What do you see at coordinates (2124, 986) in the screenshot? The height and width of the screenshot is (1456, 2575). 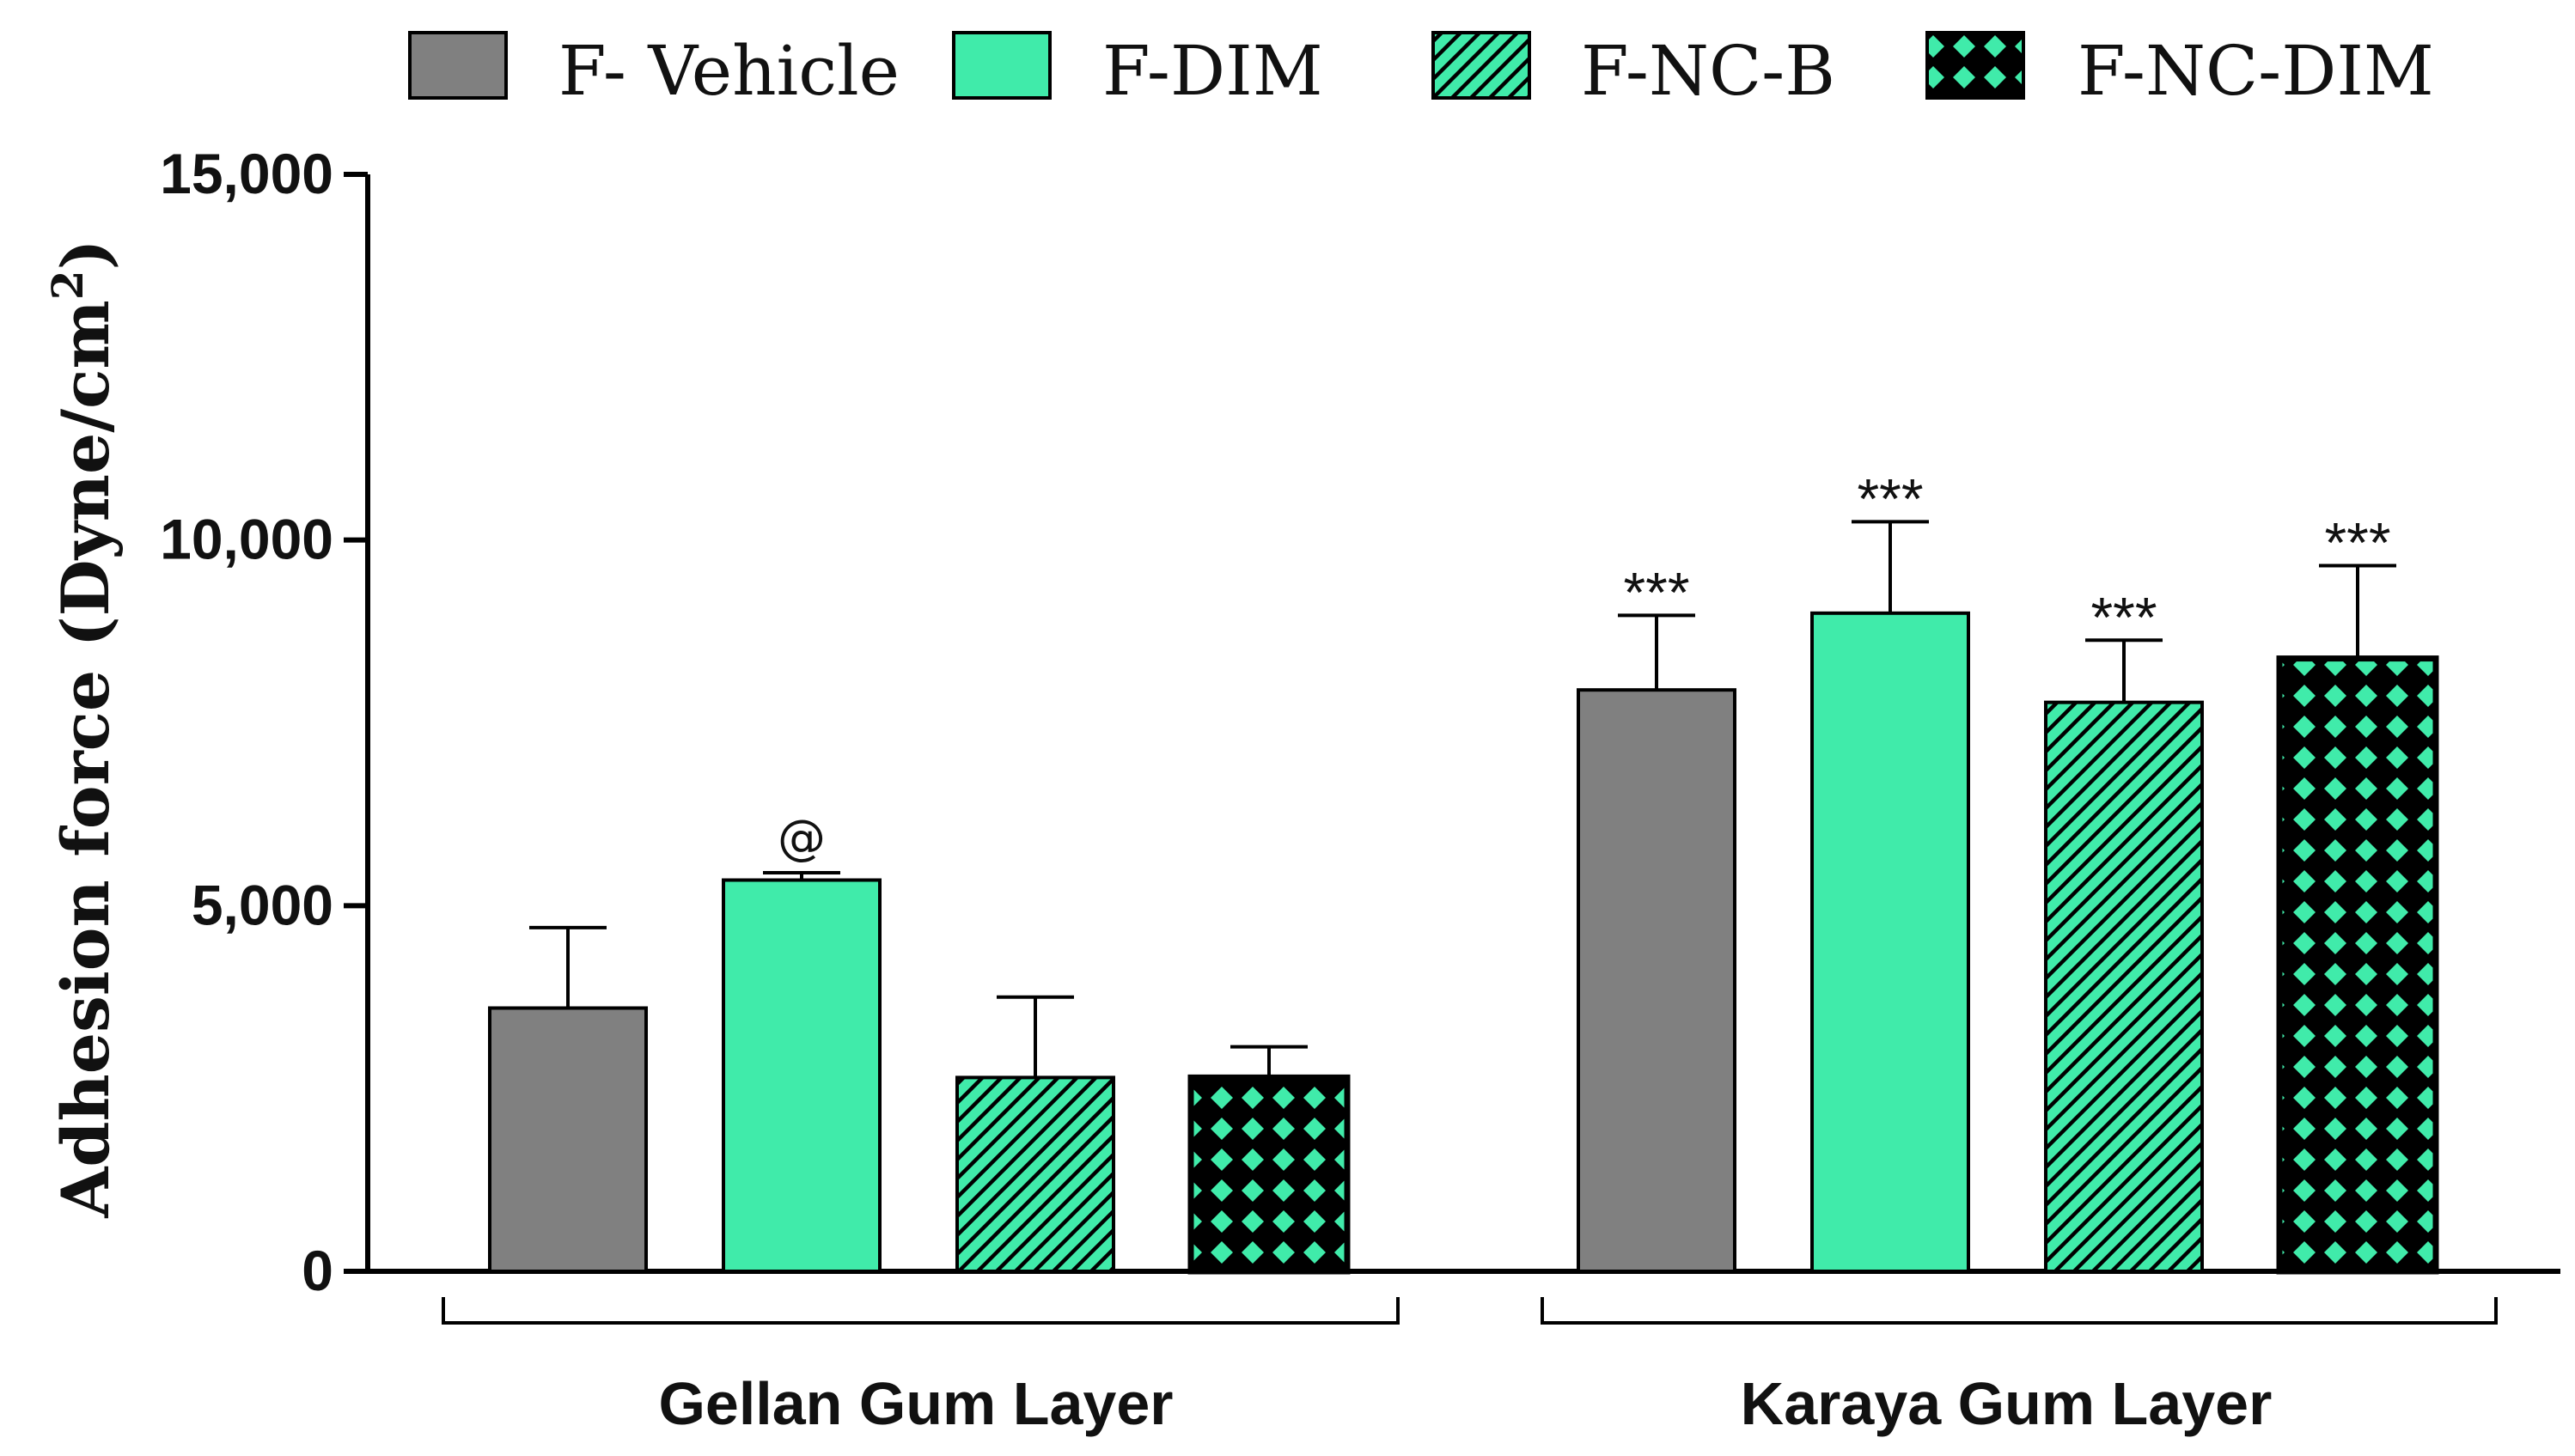 I see `bar-f-nc-b-karaya` at bounding box center [2124, 986].